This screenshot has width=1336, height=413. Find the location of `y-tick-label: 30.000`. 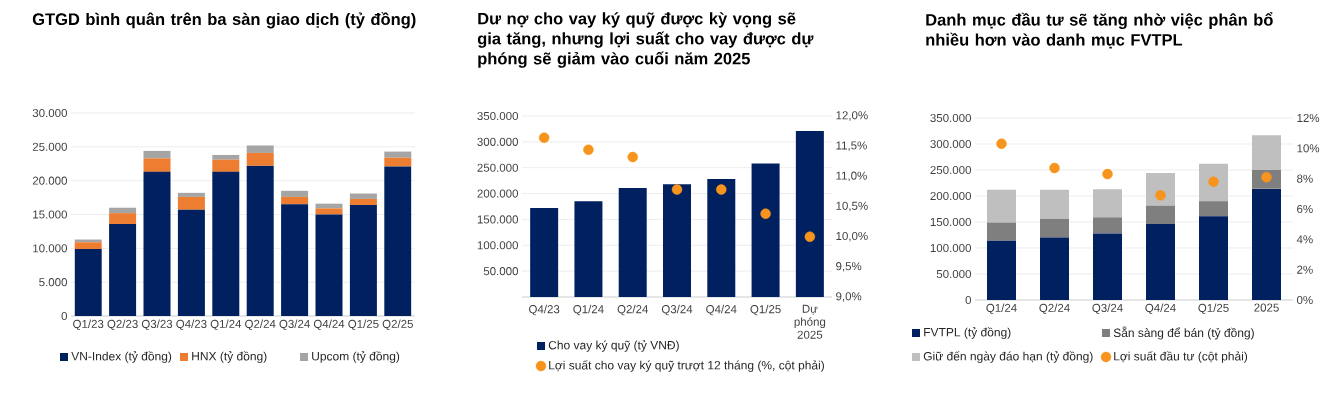

y-tick-label: 30.000 is located at coordinates (50, 113).